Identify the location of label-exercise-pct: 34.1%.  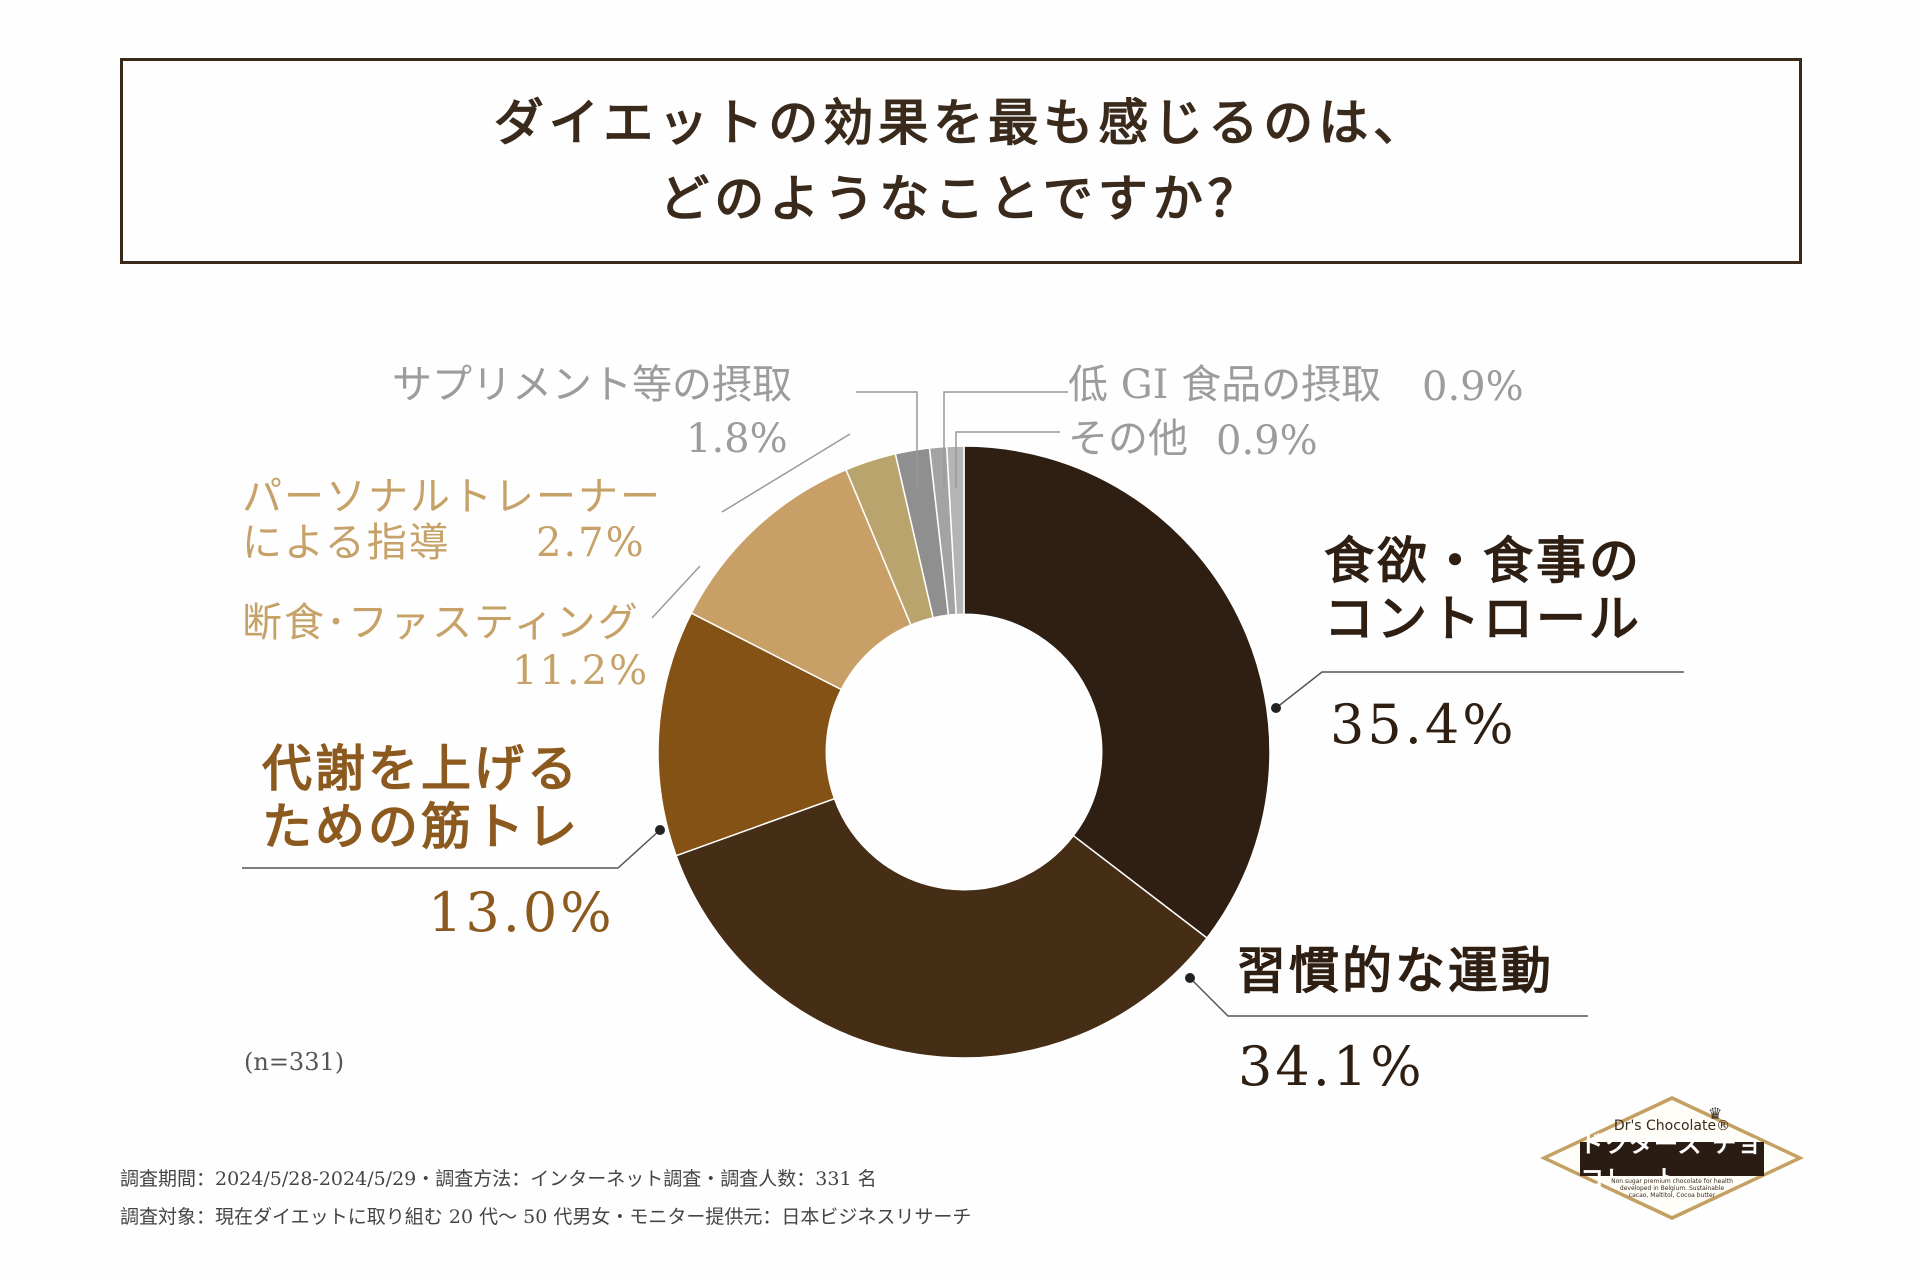
(1331, 1066).